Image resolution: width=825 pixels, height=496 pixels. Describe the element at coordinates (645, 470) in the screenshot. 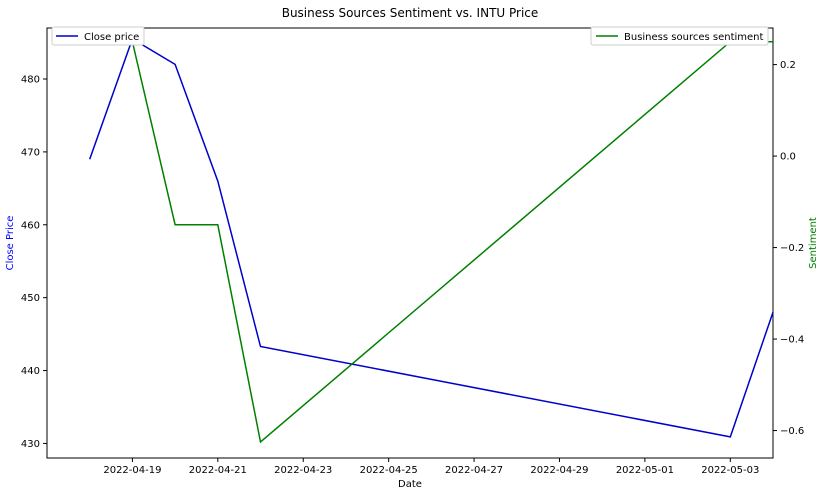

I see `x-tick-label: 2022-05-01` at that location.